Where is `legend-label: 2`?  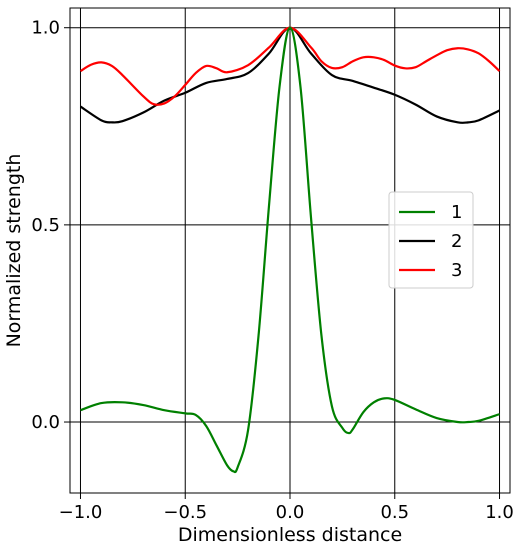
legend-label: 2 is located at coordinates (456, 241).